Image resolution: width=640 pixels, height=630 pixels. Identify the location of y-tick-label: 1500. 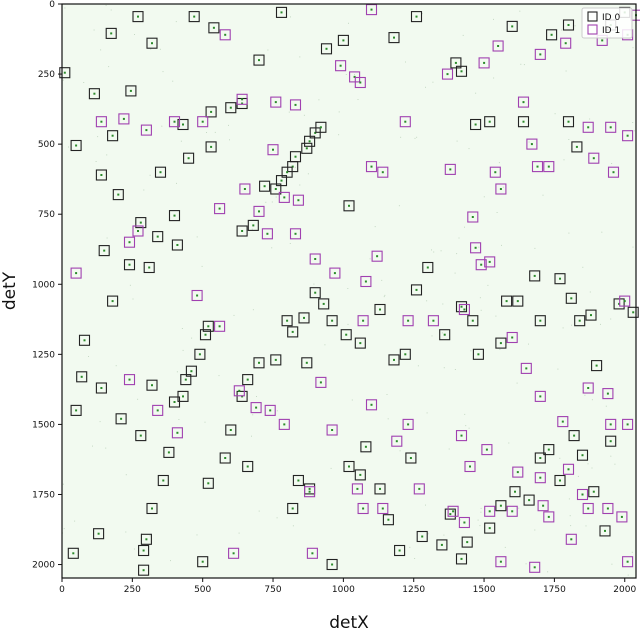
(43, 425).